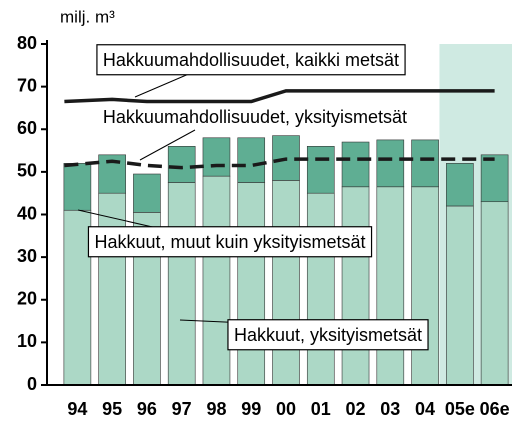 This screenshot has width=517, height=427. I want to click on y-tick-label: 50, so click(27, 171).